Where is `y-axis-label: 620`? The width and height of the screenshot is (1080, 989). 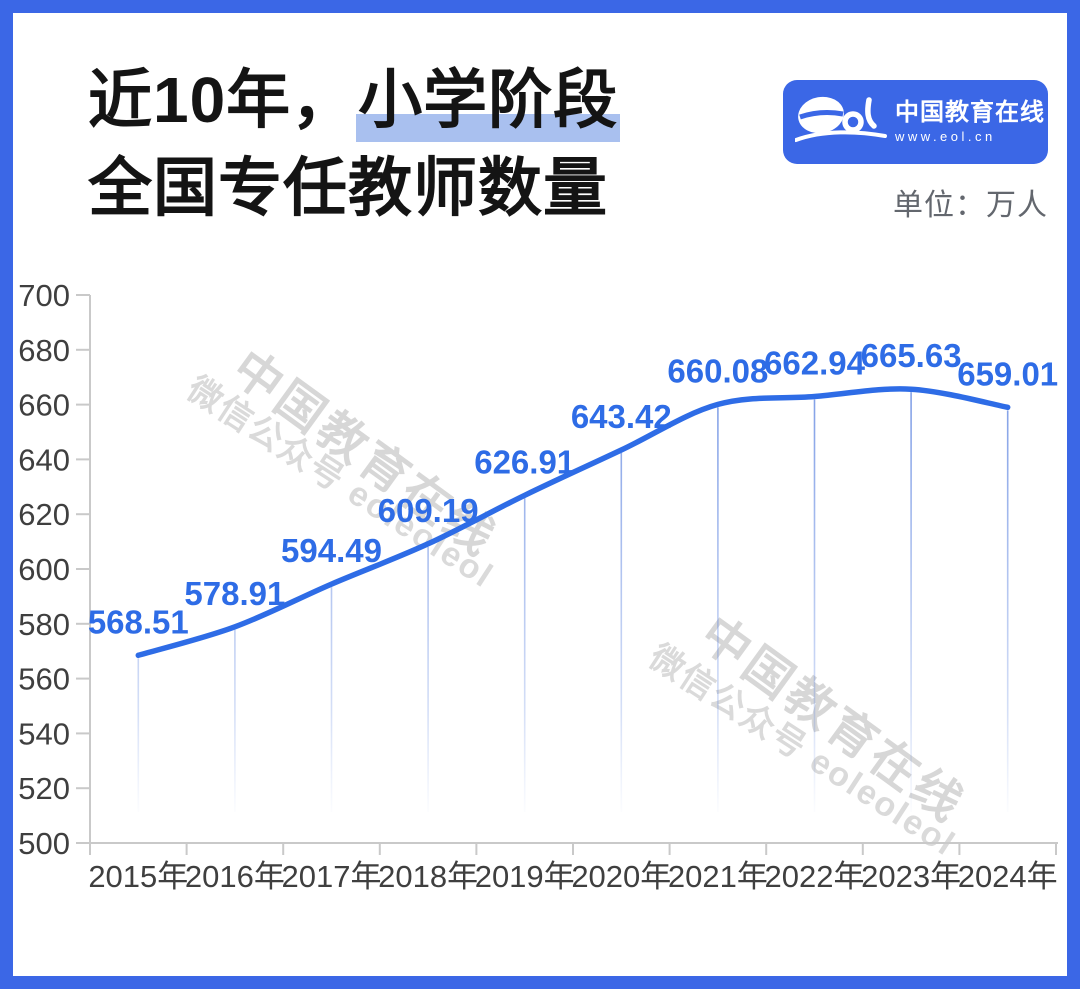 y-axis-label: 620 is located at coordinates (44, 514).